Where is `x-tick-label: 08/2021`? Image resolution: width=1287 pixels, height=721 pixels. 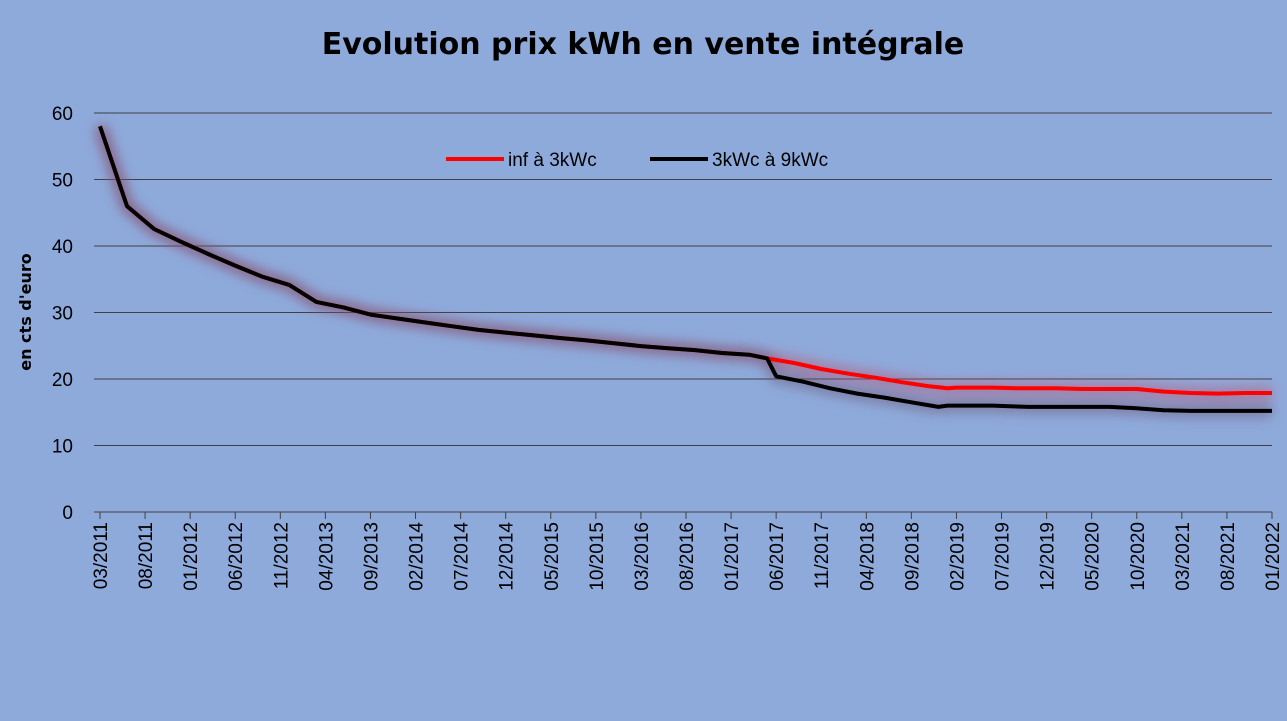 x-tick-label: 08/2021 is located at coordinates (1228, 556).